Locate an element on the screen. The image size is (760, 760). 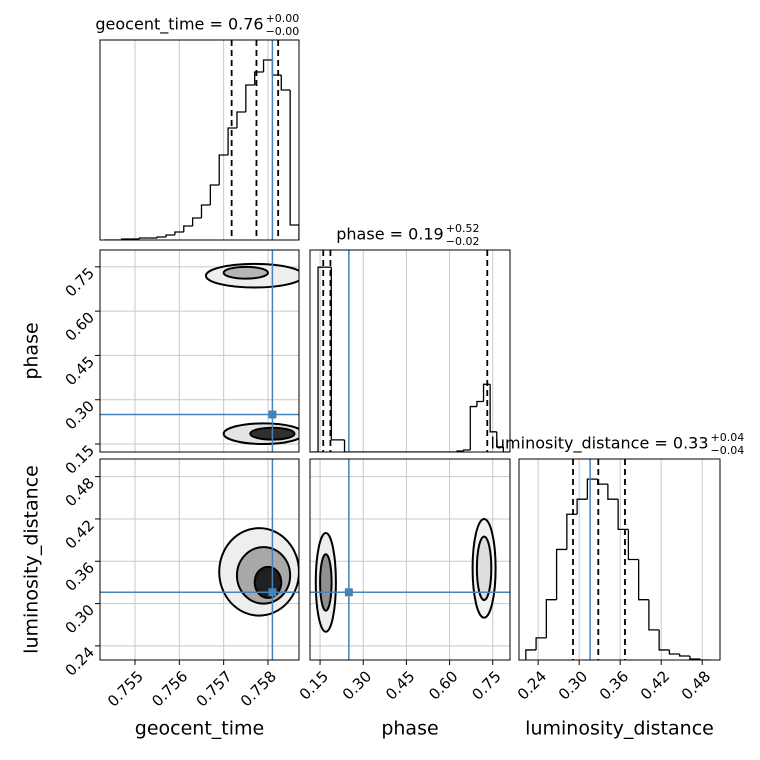
x-tick-label: 0.60 is located at coordinates (443, 685).